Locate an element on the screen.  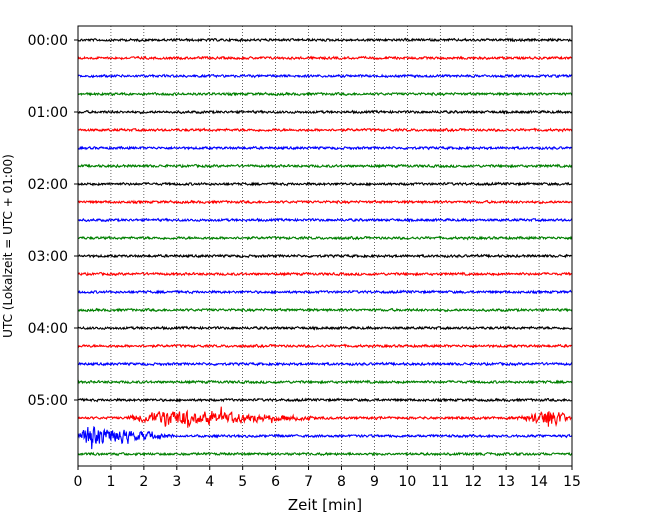
x-tick-label-13: 13 is located at coordinates (506, 482).